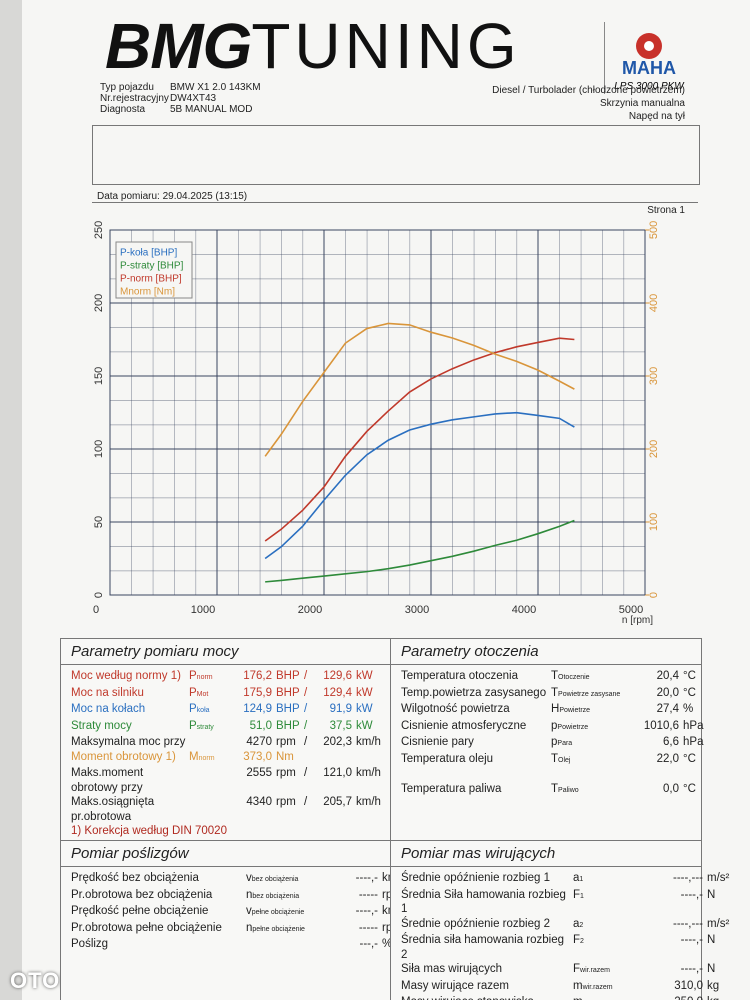 The height and width of the screenshot is (1000, 750). I want to click on brand-bold: BMG, so click(178, 46).